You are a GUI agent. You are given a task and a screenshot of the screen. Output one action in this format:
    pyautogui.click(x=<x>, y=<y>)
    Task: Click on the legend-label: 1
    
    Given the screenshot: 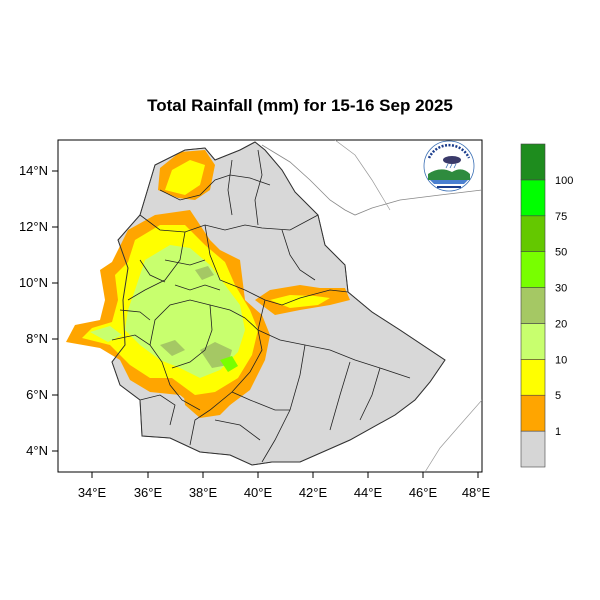 What is the action you would take?
    pyautogui.click(x=558, y=432)
    